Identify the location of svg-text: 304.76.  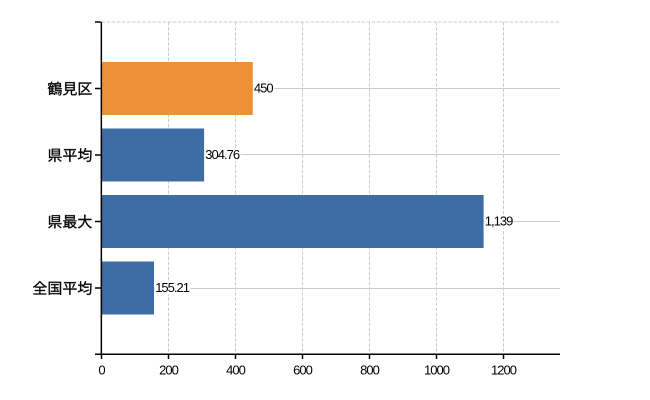
(222, 154).